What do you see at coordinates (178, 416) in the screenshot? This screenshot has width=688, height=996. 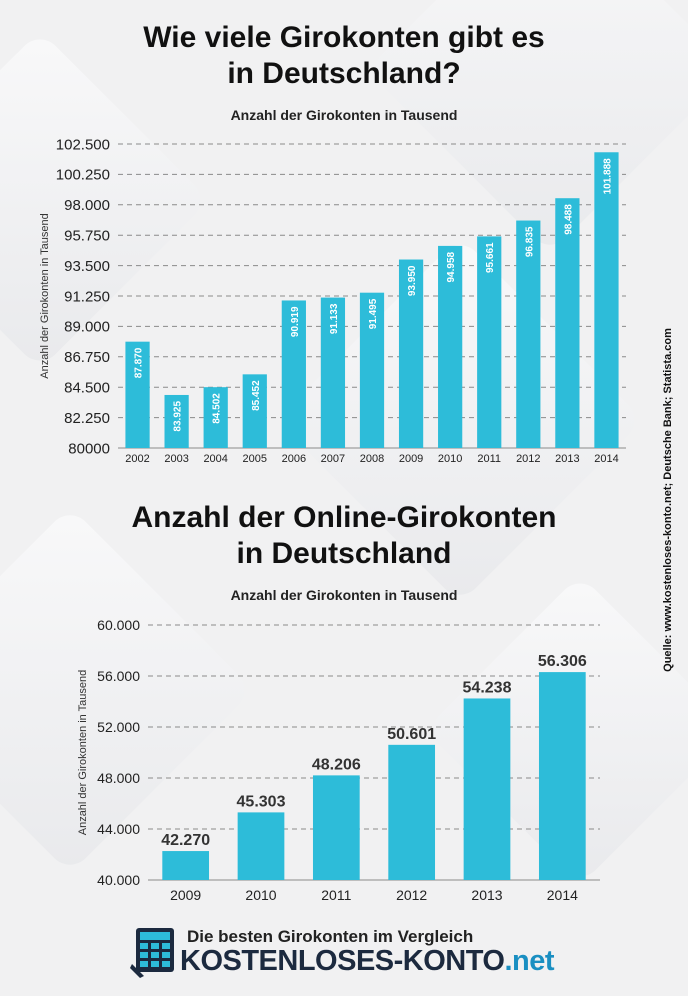 I see `chart1-value-label: 83.925` at bounding box center [178, 416].